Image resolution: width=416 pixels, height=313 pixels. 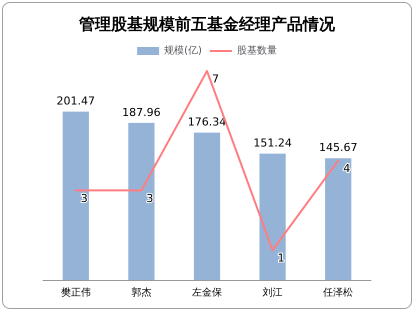 What do you see at coordinates (75, 292) in the screenshot?
I see `x-tick-label: 樊正伟` at bounding box center [75, 292].